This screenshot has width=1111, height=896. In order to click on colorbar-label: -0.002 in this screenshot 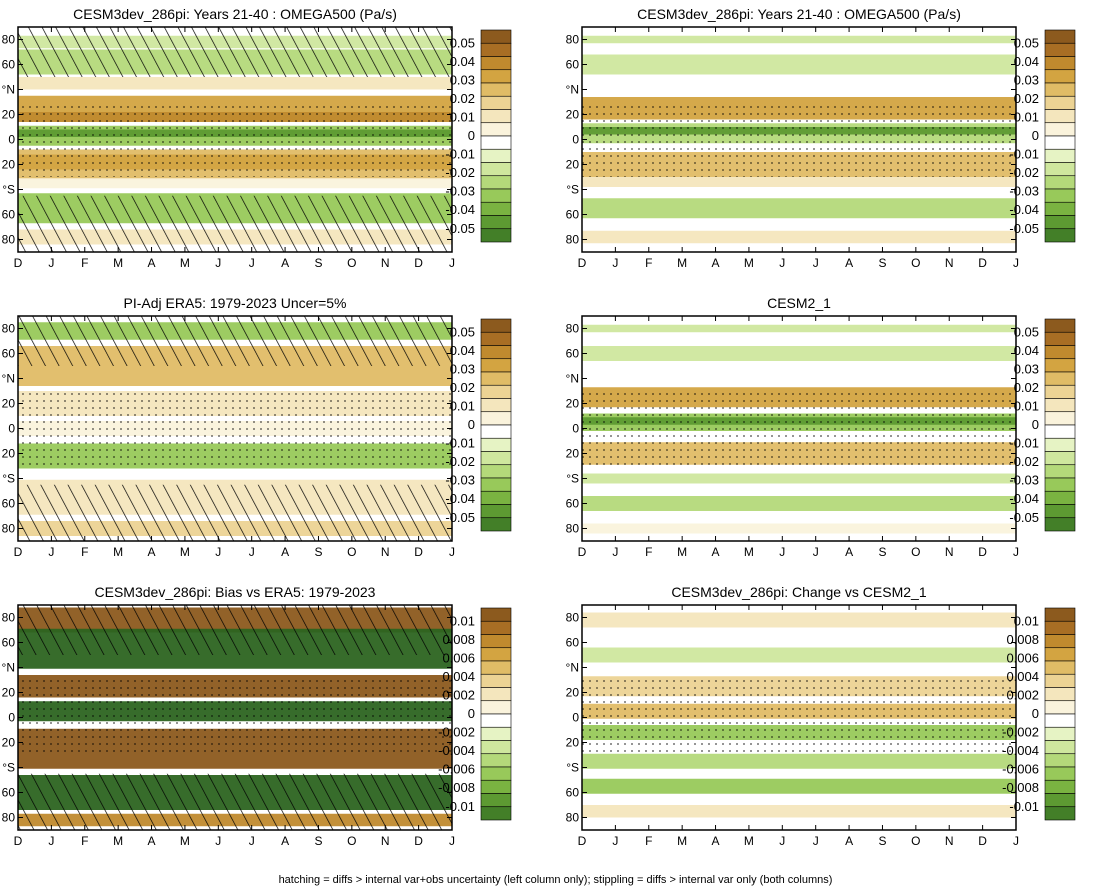, I will do `click(1020, 732)`.